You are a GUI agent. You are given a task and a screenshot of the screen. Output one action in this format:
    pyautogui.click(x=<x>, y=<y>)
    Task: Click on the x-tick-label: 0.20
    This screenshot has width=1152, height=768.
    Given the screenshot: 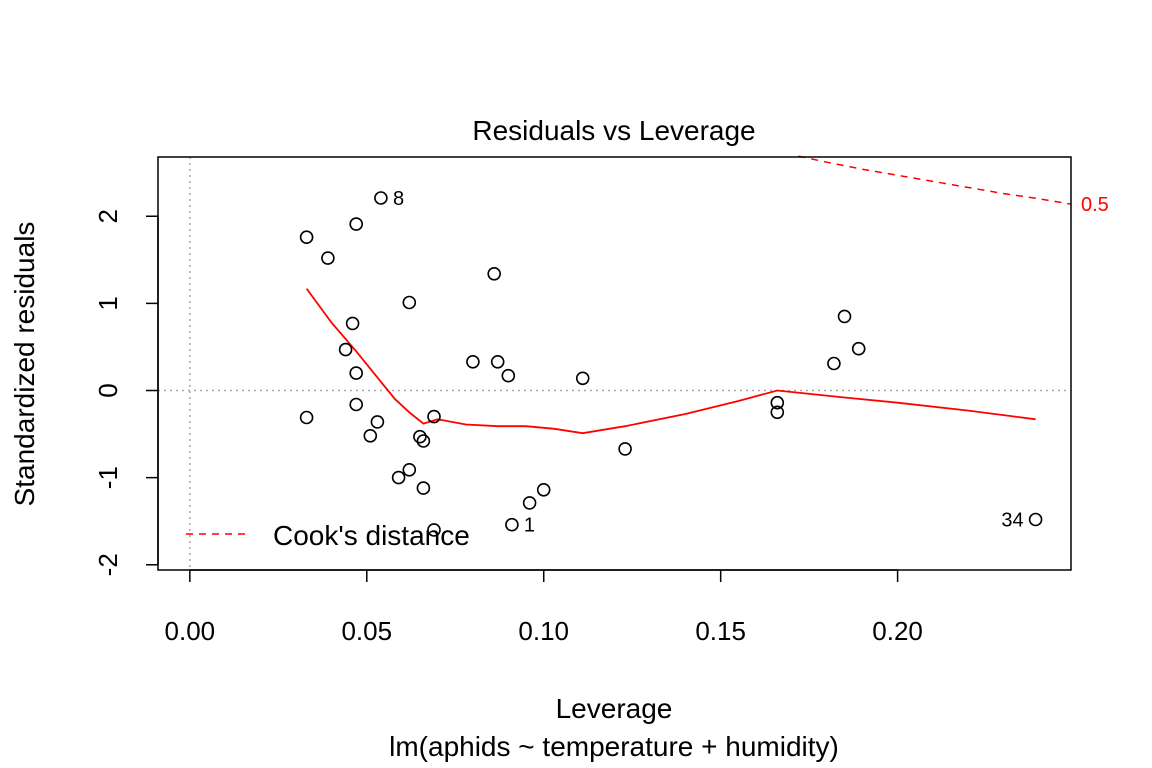 What is the action you would take?
    pyautogui.click(x=897, y=631)
    